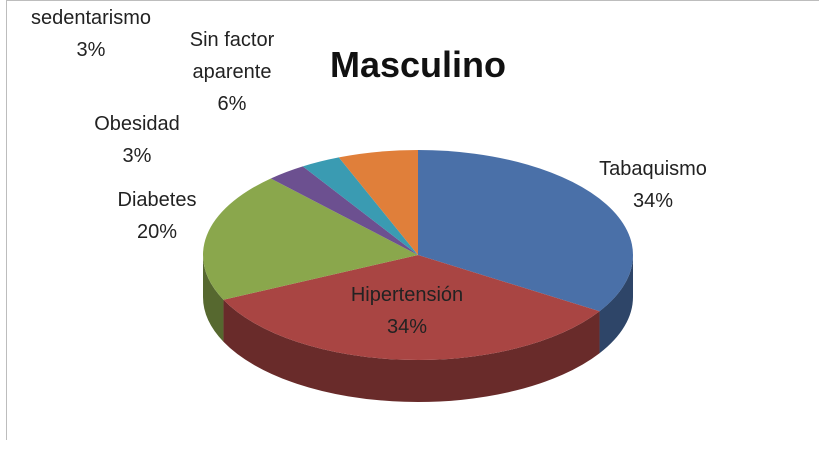  Describe the element at coordinates (653, 169) in the screenshot. I see `category-label: Tabaquismo` at that location.